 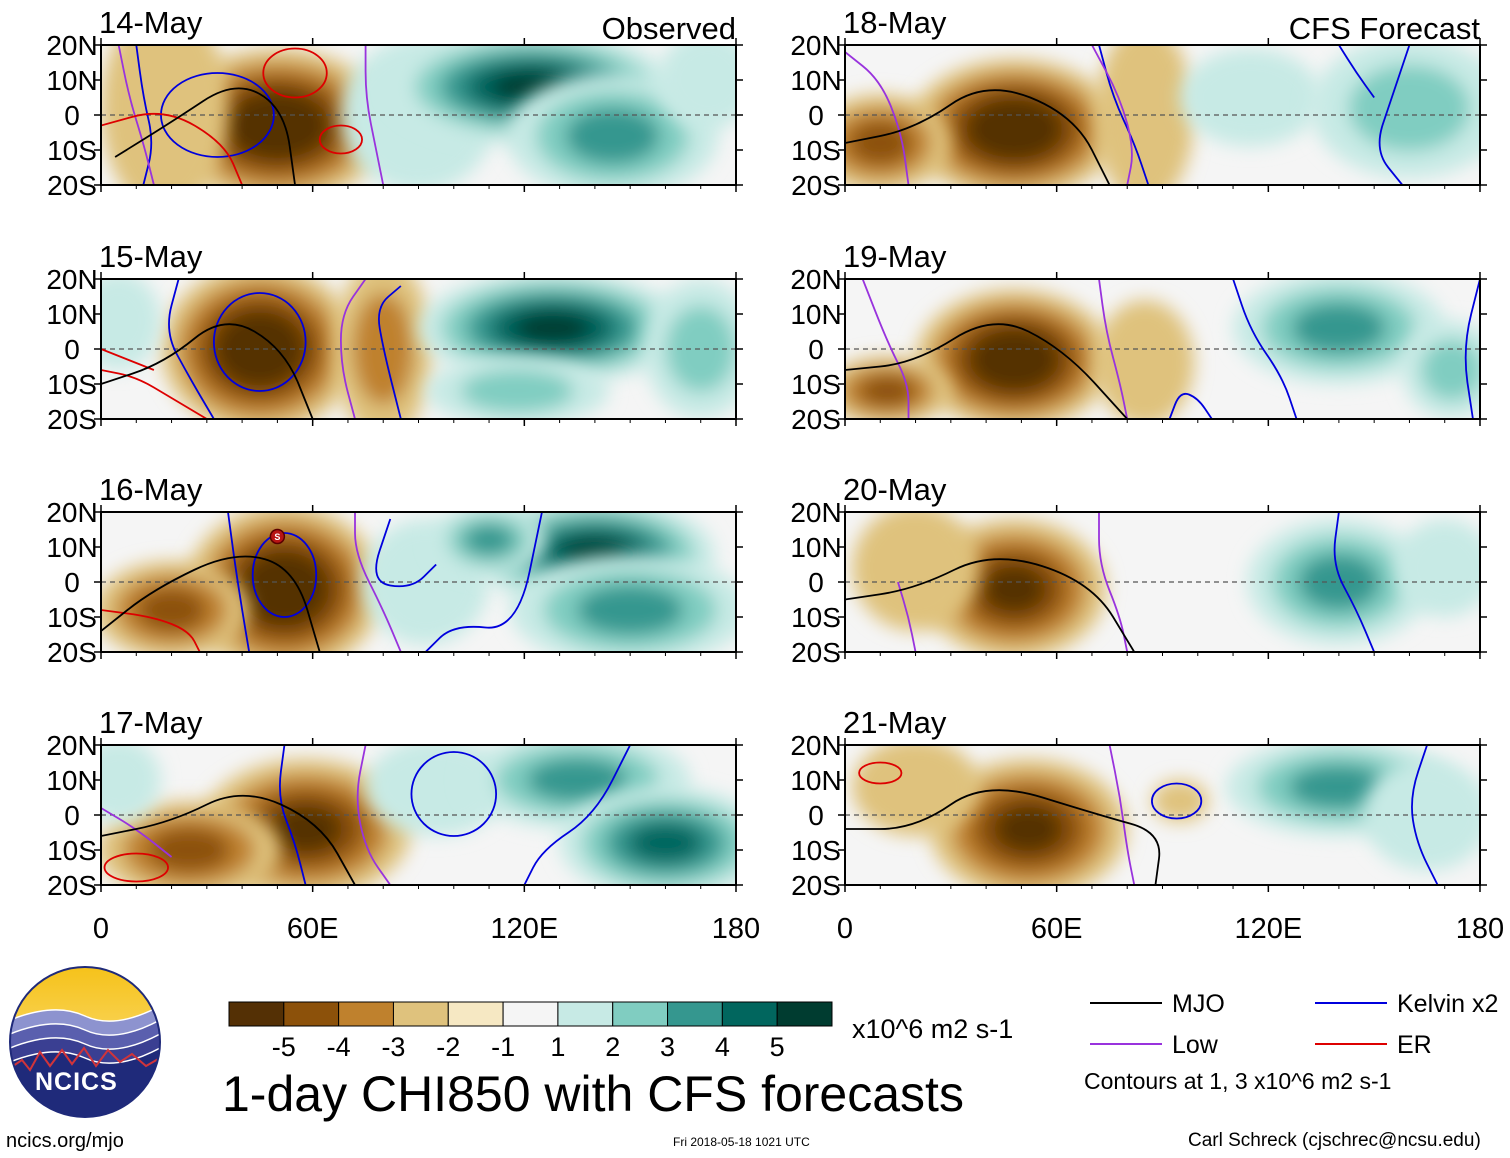 What do you see at coordinates (557, 1047) in the screenshot?
I see `colorbar-label: 1` at bounding box center [557, 1047].